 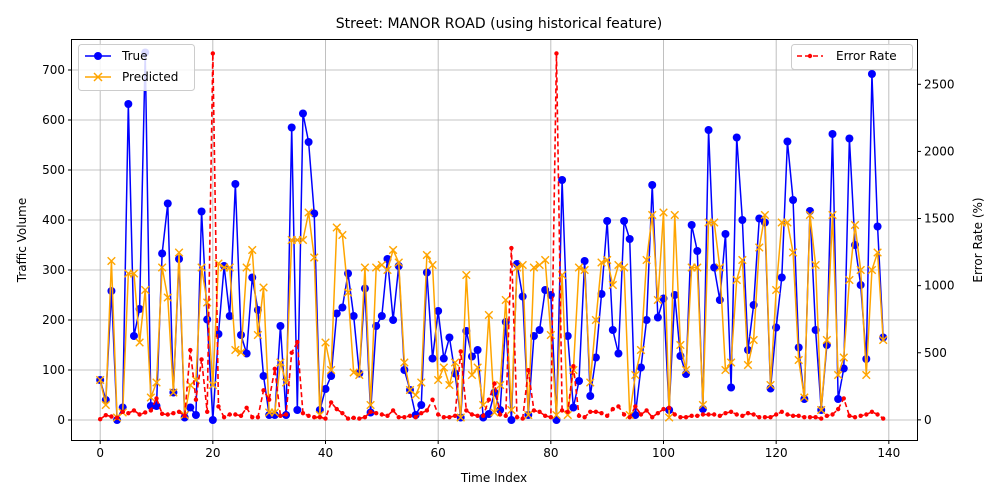 I want to click on legend-right: Error Rate, so click(x=852, y=57).